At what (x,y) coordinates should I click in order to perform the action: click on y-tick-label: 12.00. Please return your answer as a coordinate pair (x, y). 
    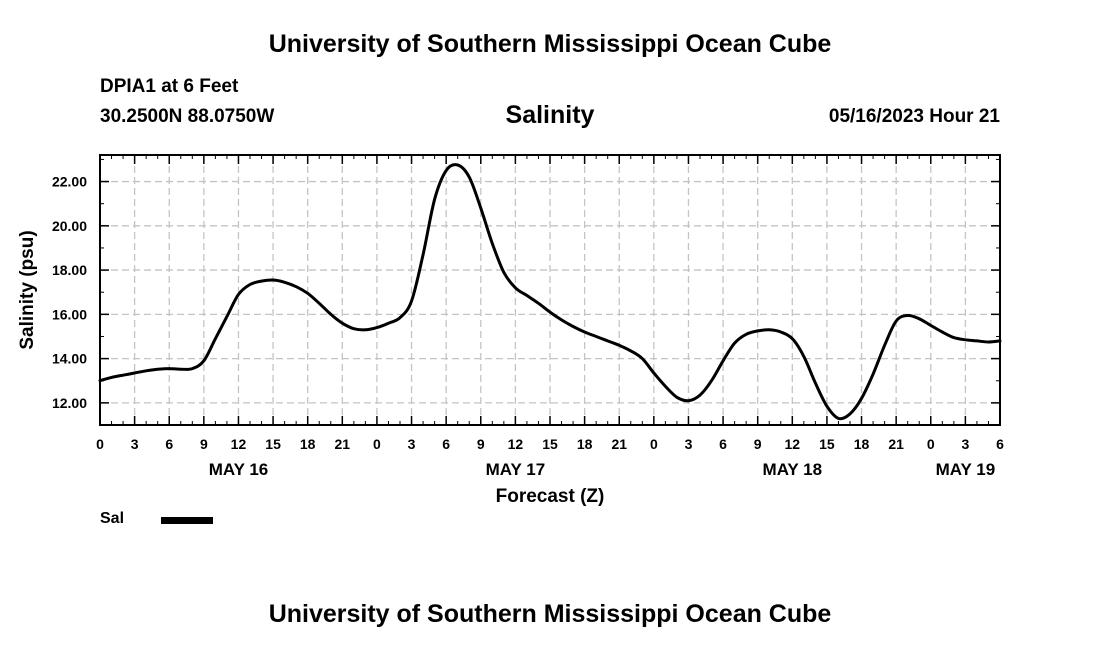
    Looking at the image, I should click on (69, 403).